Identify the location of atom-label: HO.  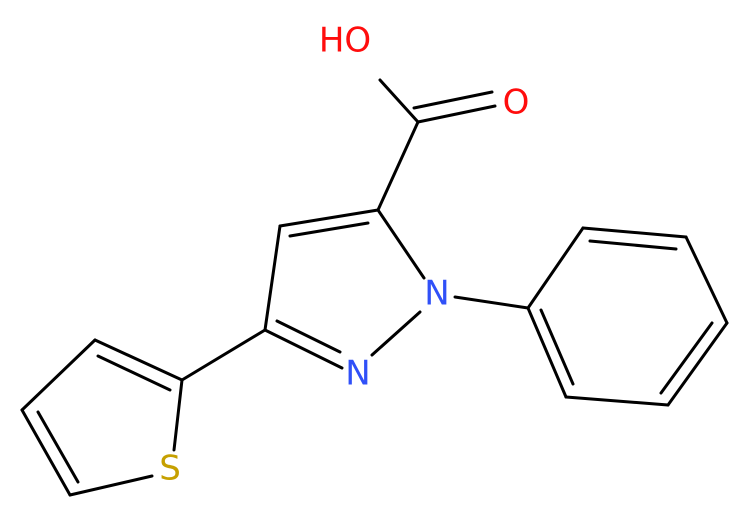
(345, 41).